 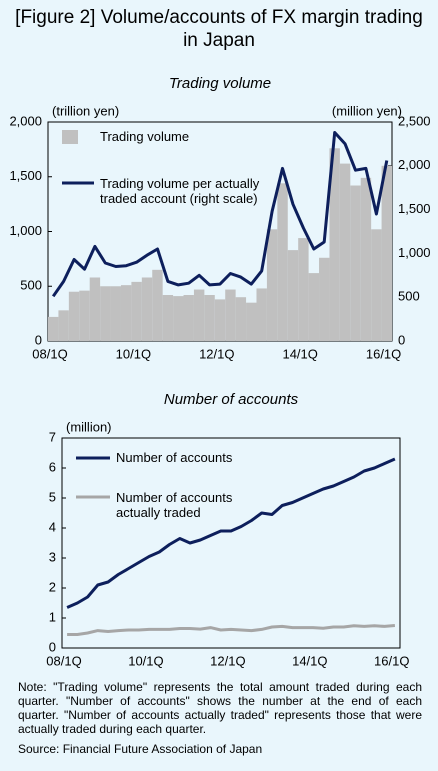 I want to click on y-tick-label: 1,000, so click(x=25, y=230).